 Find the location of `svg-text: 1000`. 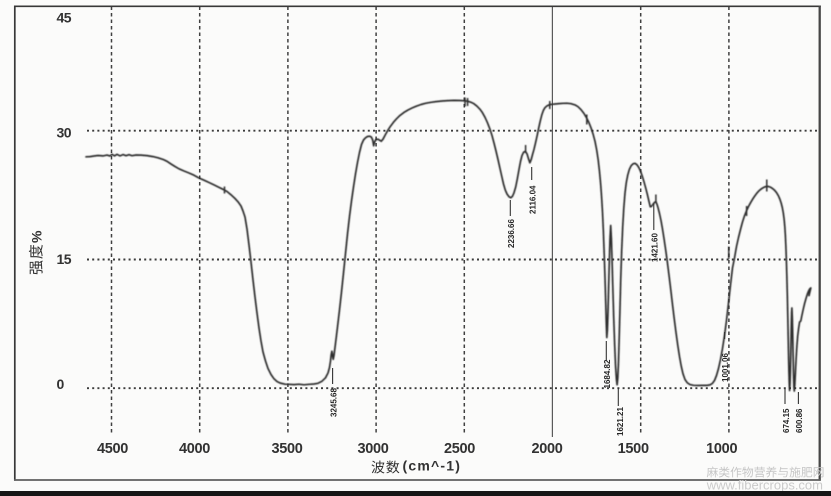

svg-text: 1000 is located at coordinates (721, 449).